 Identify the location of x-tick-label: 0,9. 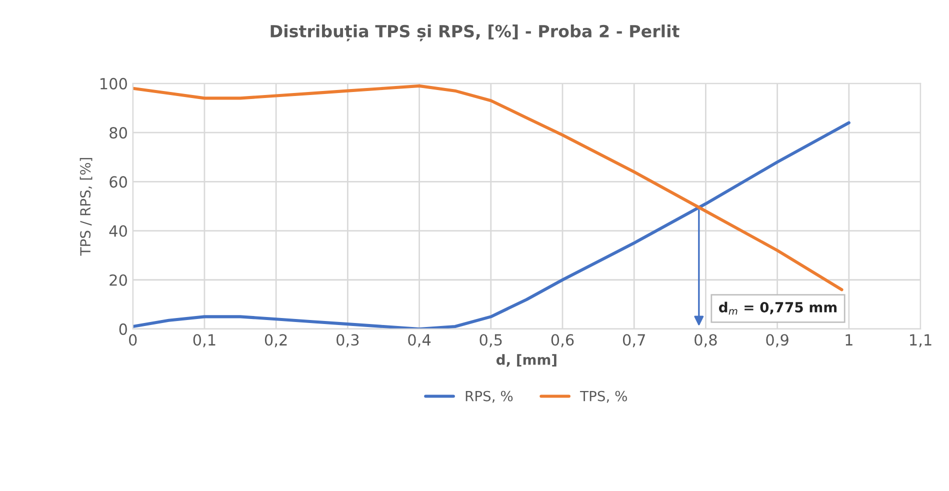
(777, 341).